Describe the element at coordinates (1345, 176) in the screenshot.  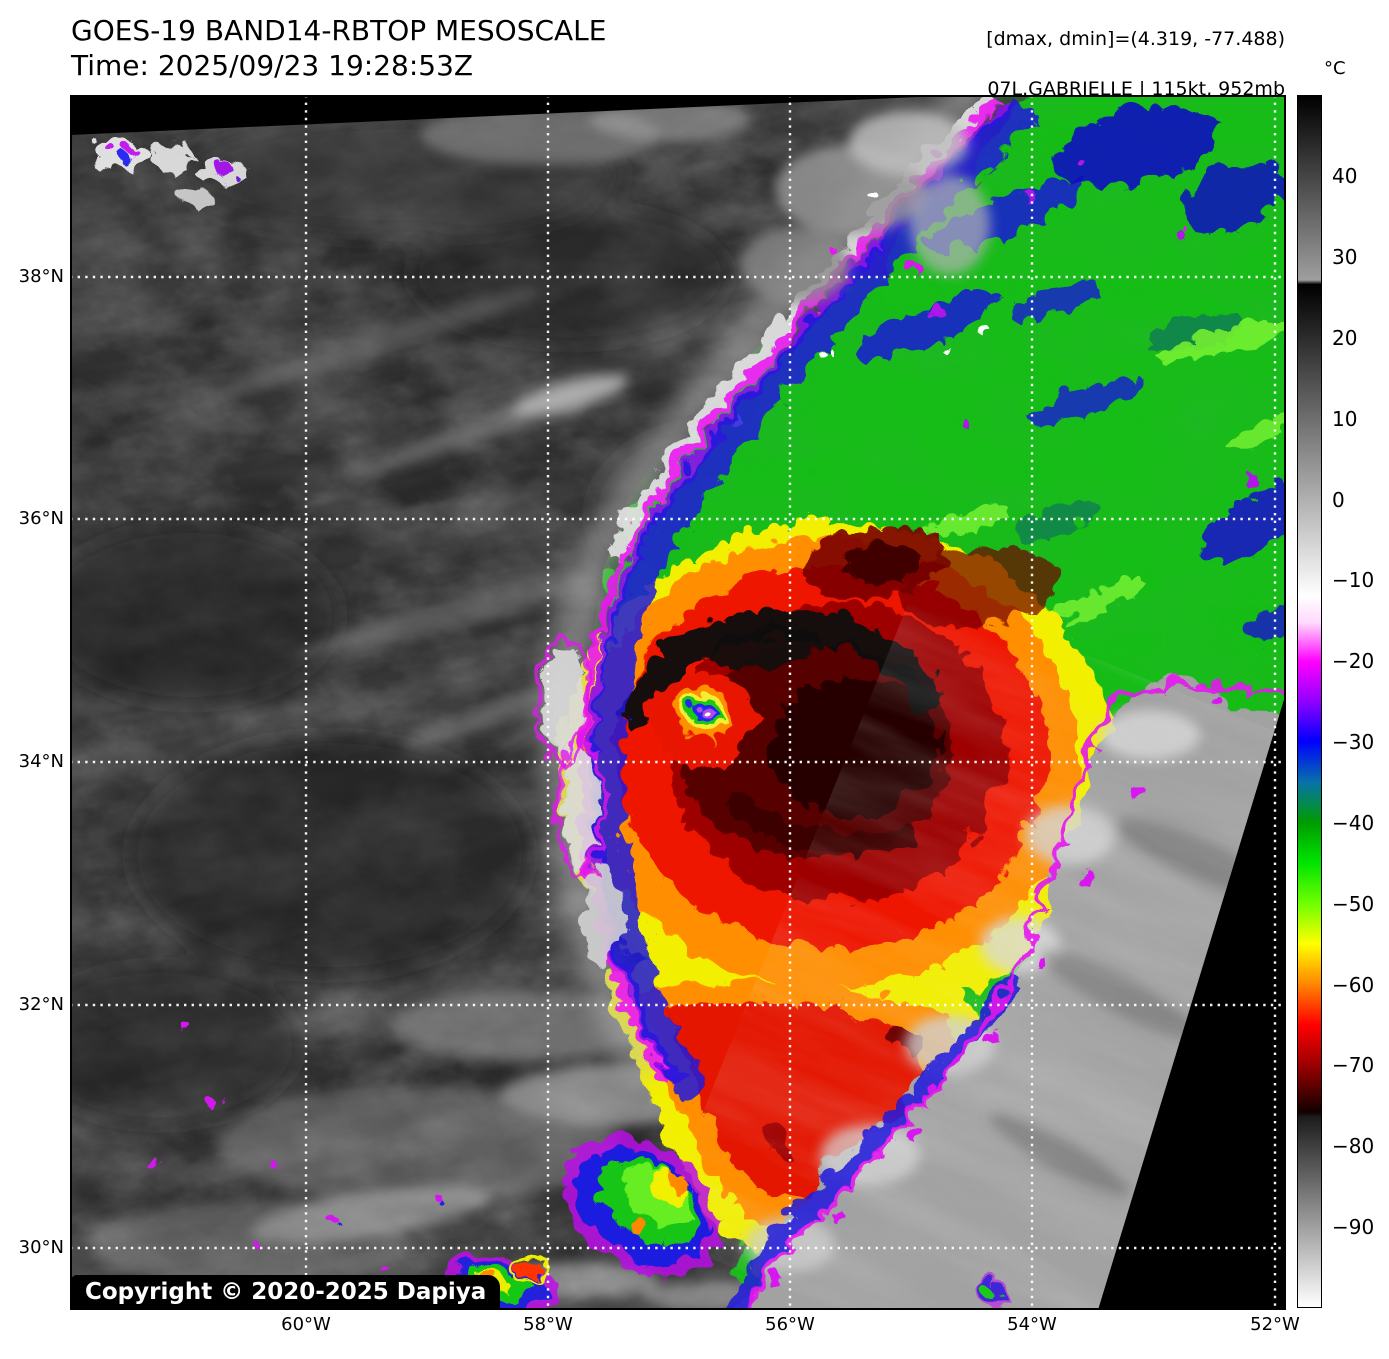
I see `cb-tick-40: 40` at that location.